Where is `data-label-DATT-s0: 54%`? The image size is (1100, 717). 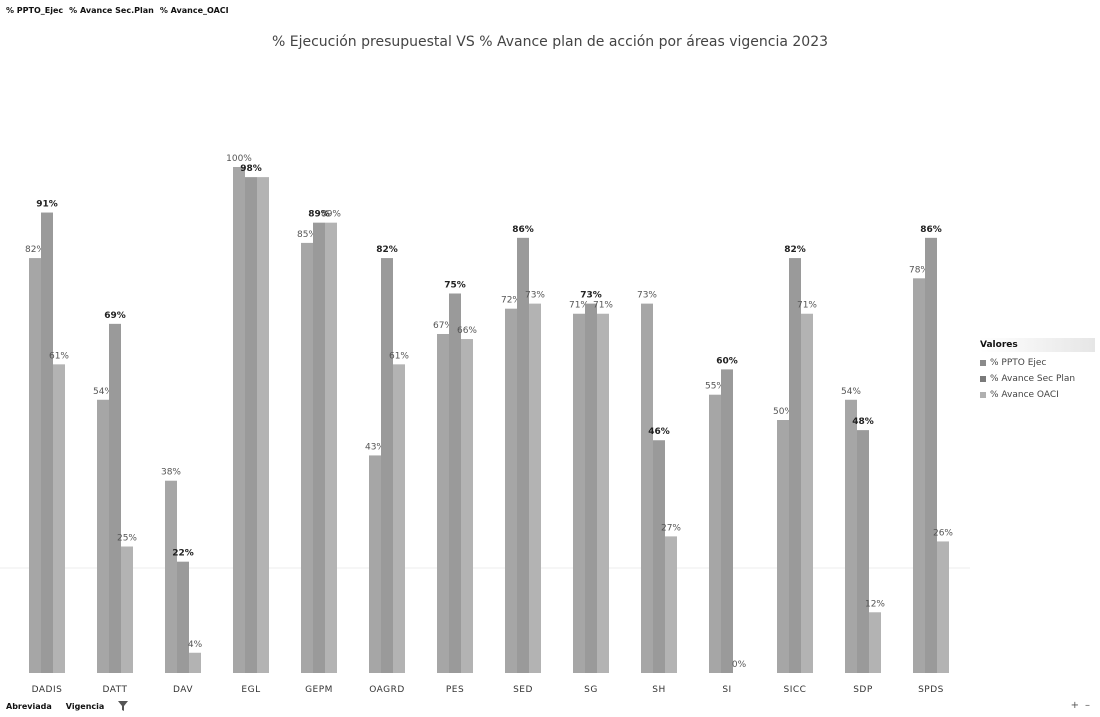 data-label-DATT-s0: 54% is located at coordinates (103, 392).